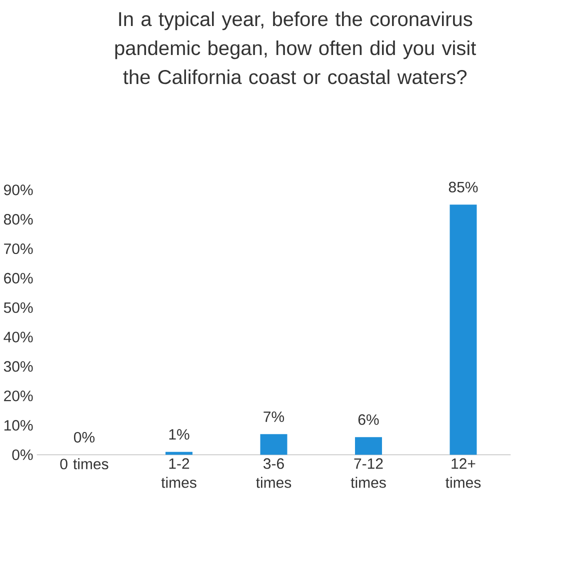 The width and height of the screenshot is (574, 574). What do you see at coordinates (84, 464) in the screenshot?
I see `x-tick-label: 0 times` at bounding box center [84, 464].